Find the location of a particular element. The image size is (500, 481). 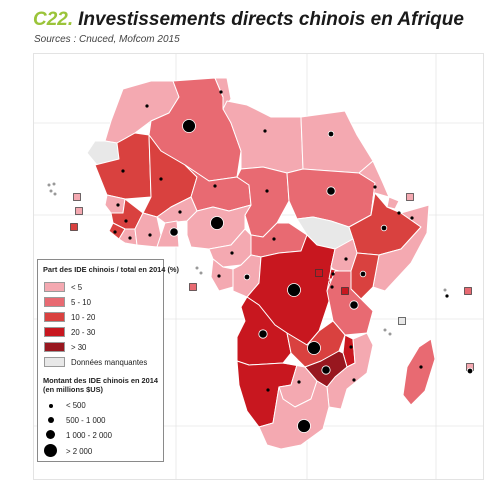

box-cape-verde is located at coordinates (77, 197).